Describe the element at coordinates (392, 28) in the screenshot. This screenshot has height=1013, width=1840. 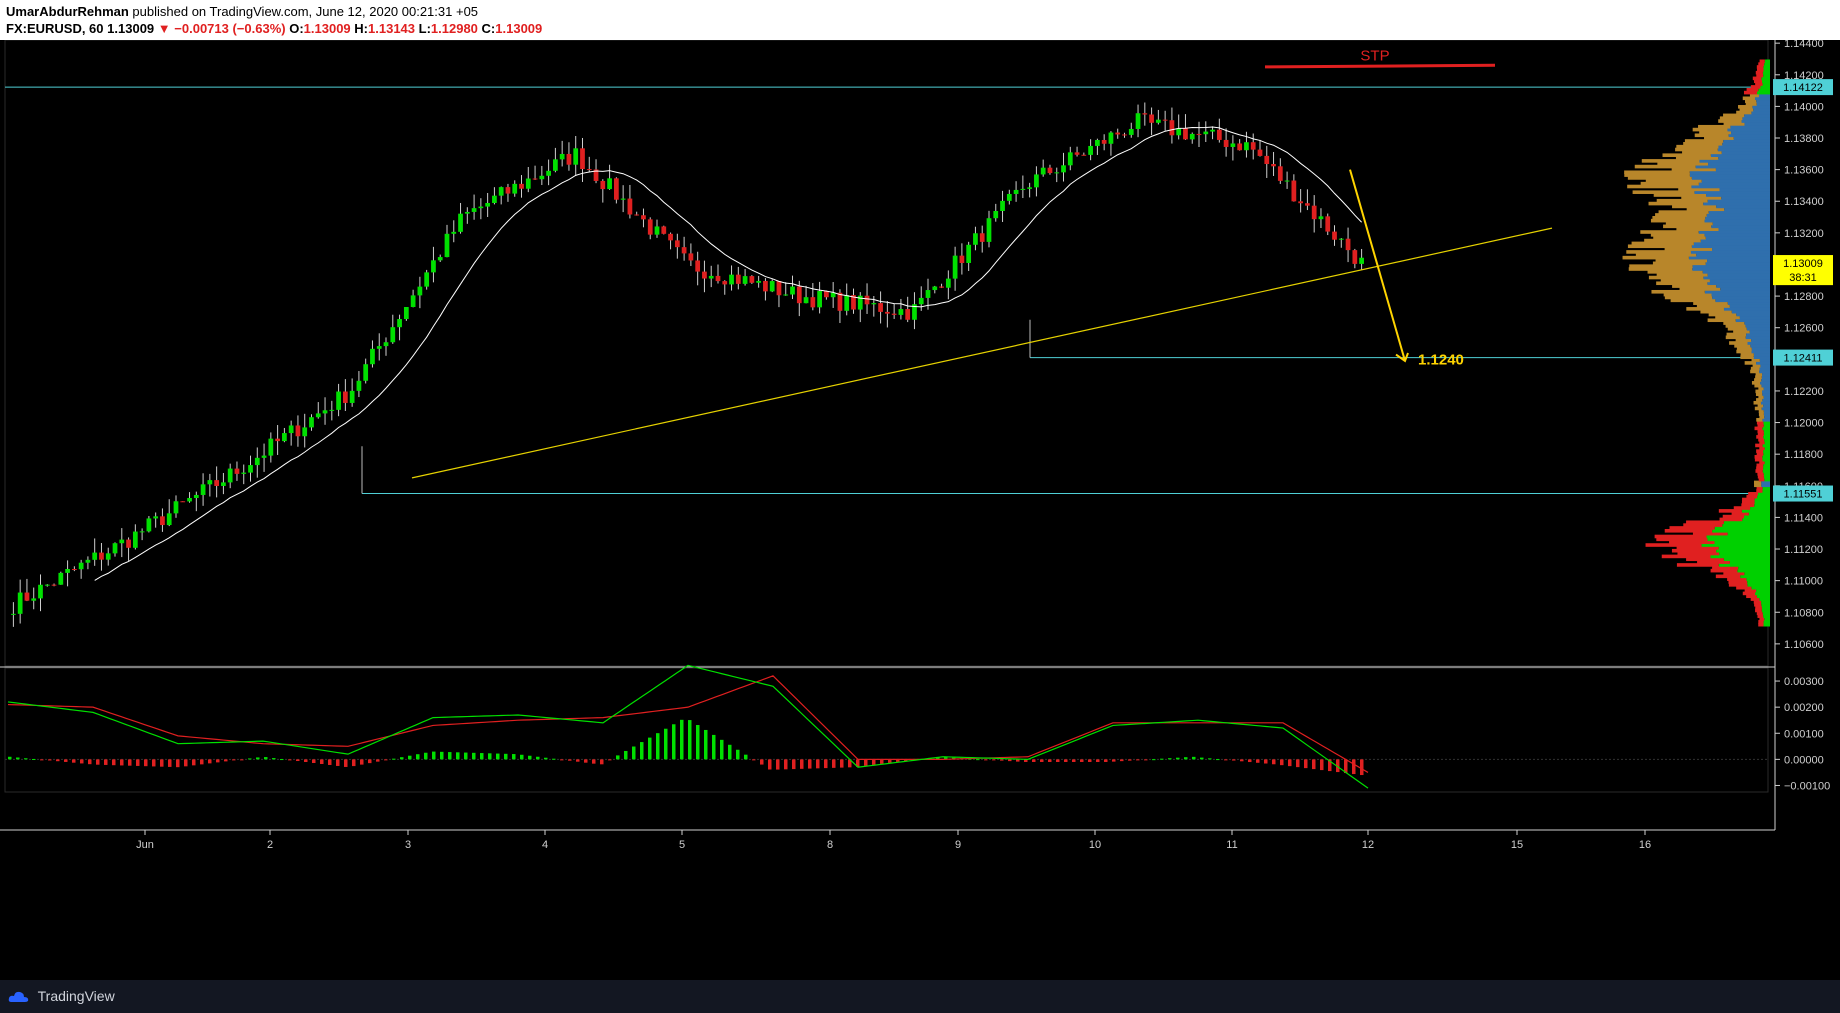
I see `high-value: 1.13143` at that location.